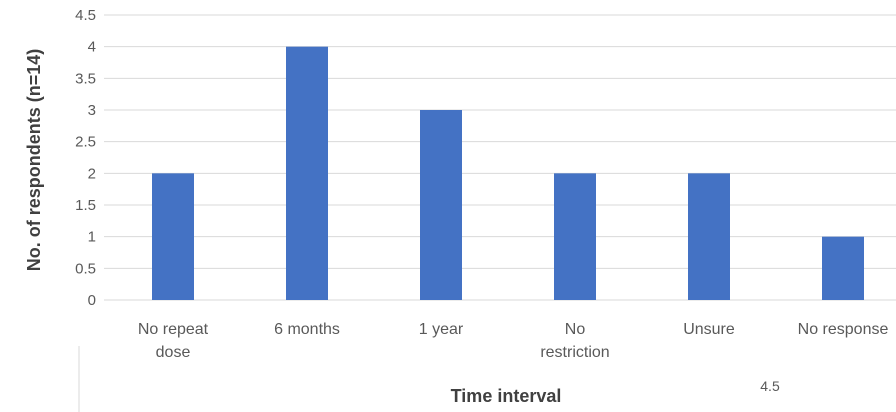  What do you see at coordinates (85, 158) in the screenshot?
I see `y-tick-labels: 0 0.5 1 1.5 2 2.5 3 3.5 4 4.5` at bounding box center [85, 158].